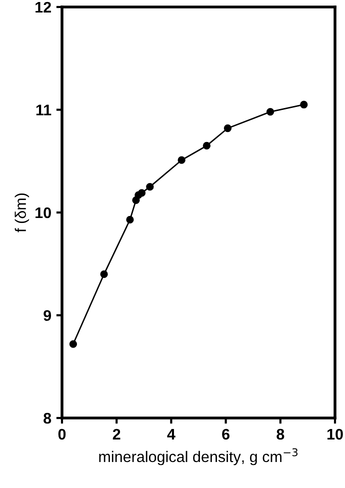 Image resolution: width=345 pixels, height=488 pixels. What do you see at coordinates (44, 110) in the screenshot?
I see `y-tick-label: 11` at bounding box center [44, 110].